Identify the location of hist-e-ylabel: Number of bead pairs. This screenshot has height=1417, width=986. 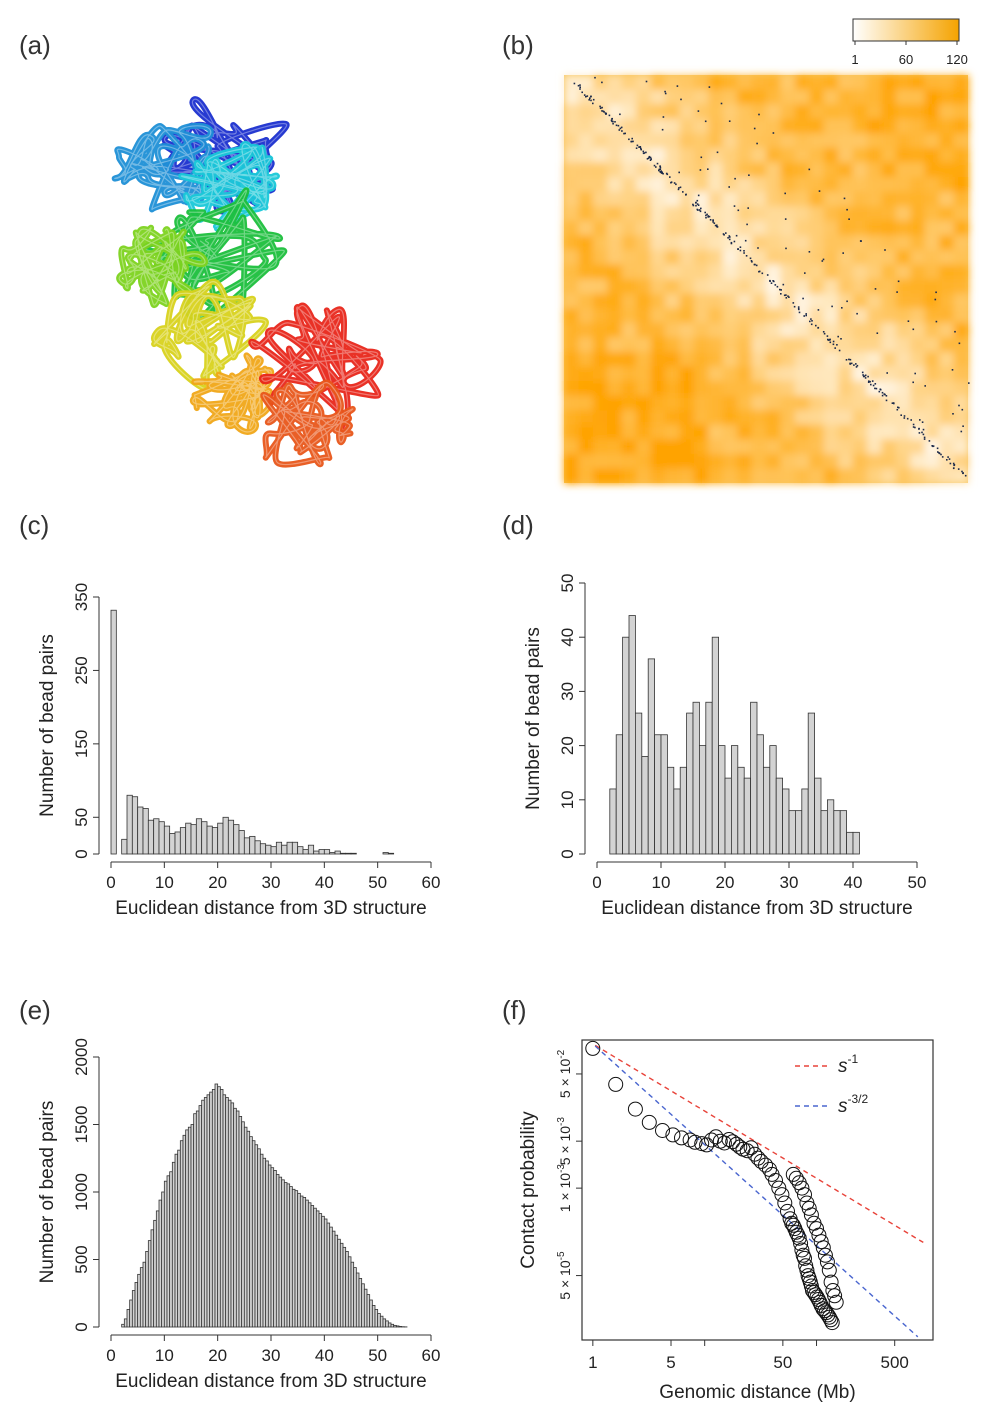
(47, 1192).